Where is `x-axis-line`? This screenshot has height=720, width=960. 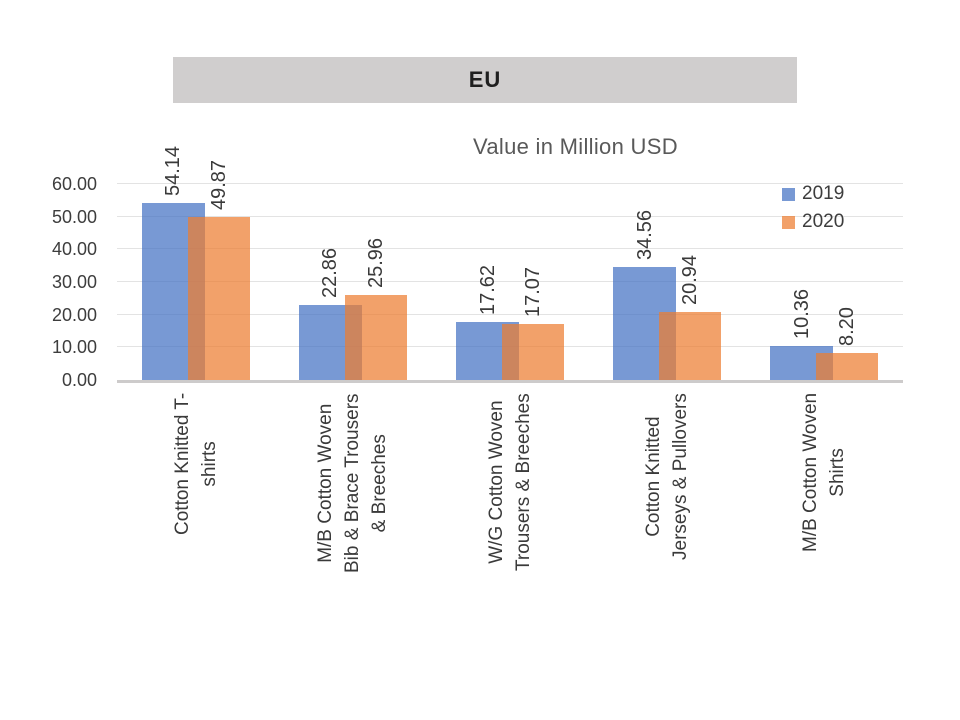 x-axis-line is located at coordinates (510, 381).